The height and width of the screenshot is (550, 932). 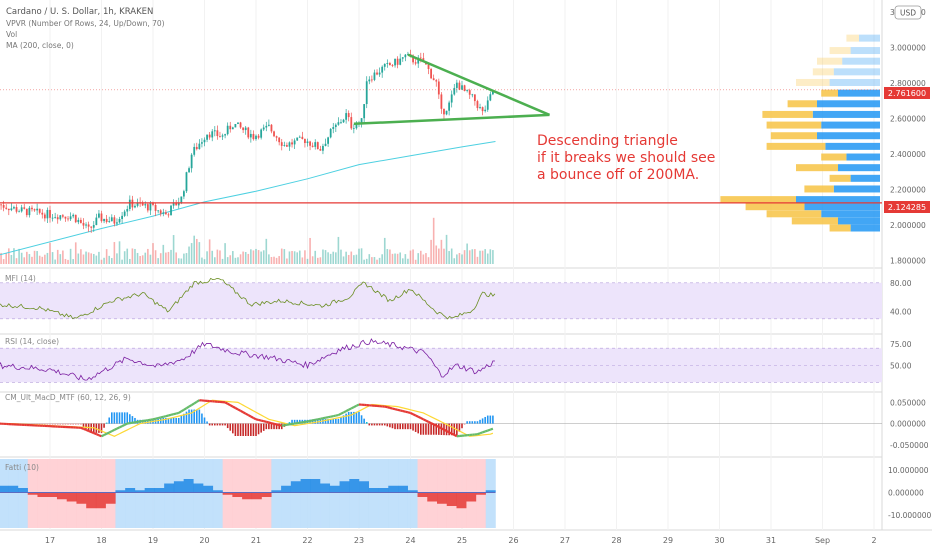 What do you see at coordinates (908, 118) in the screenshot?
I see `price-tick-label: 2.600000` at bounding box center [908, 118].